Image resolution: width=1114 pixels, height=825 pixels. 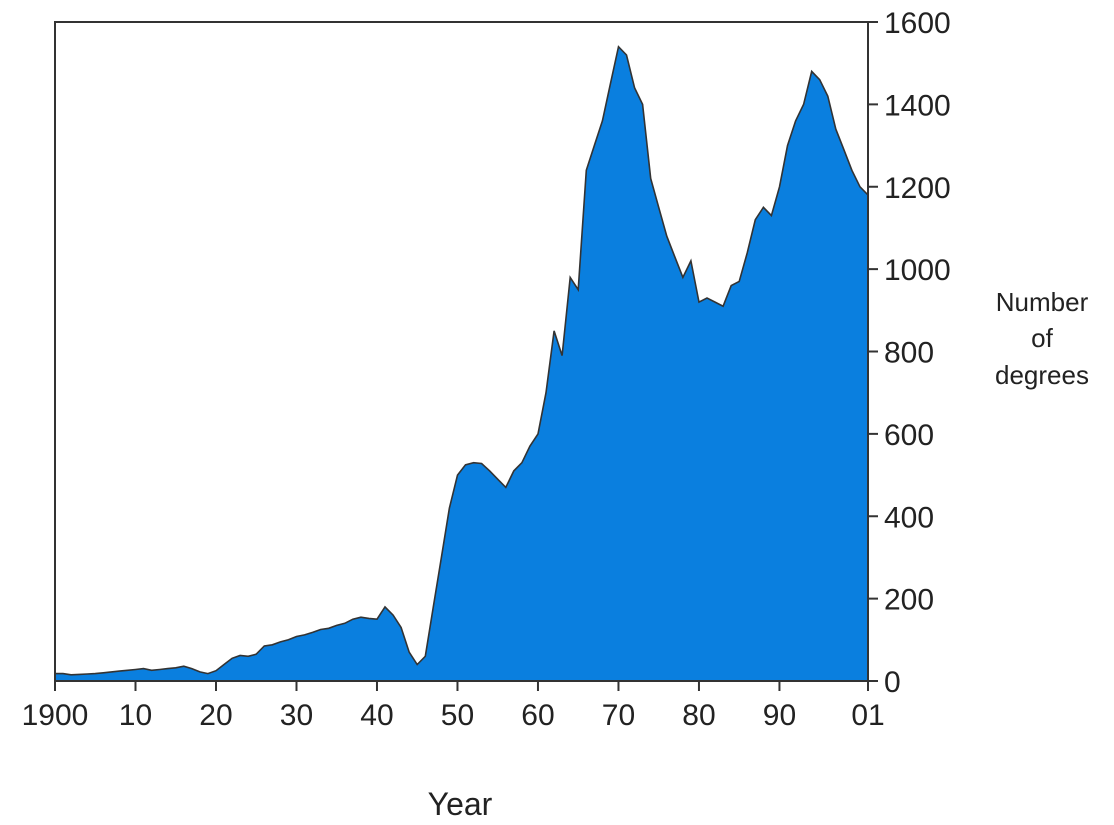 What do you see at coordinates (867, 715) in the screenshot?
I see `x-tick-label-01: 01` at bounding box center [867, 715].